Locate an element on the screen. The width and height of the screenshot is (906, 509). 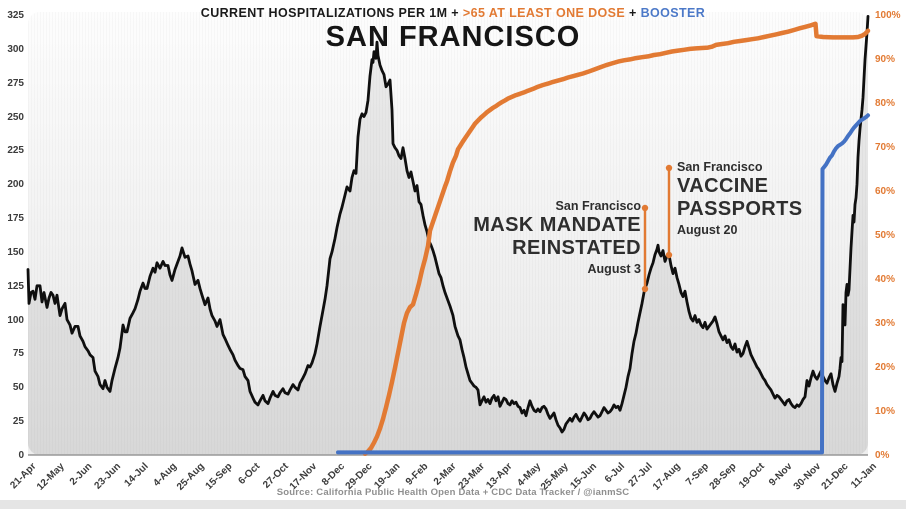
right-axis-tick-label: 80% is located at coordinates (885, 103).